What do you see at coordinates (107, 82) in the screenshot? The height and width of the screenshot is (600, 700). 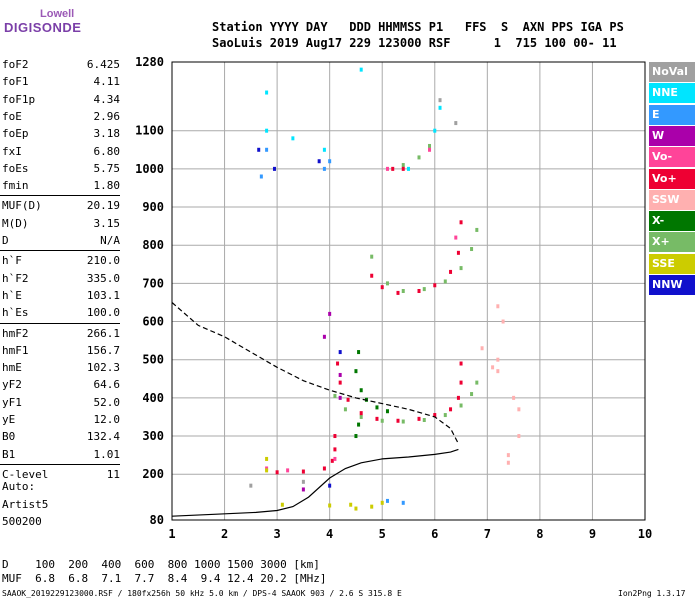 I see `param-value: 4.11` at bounding box center [107, 82].